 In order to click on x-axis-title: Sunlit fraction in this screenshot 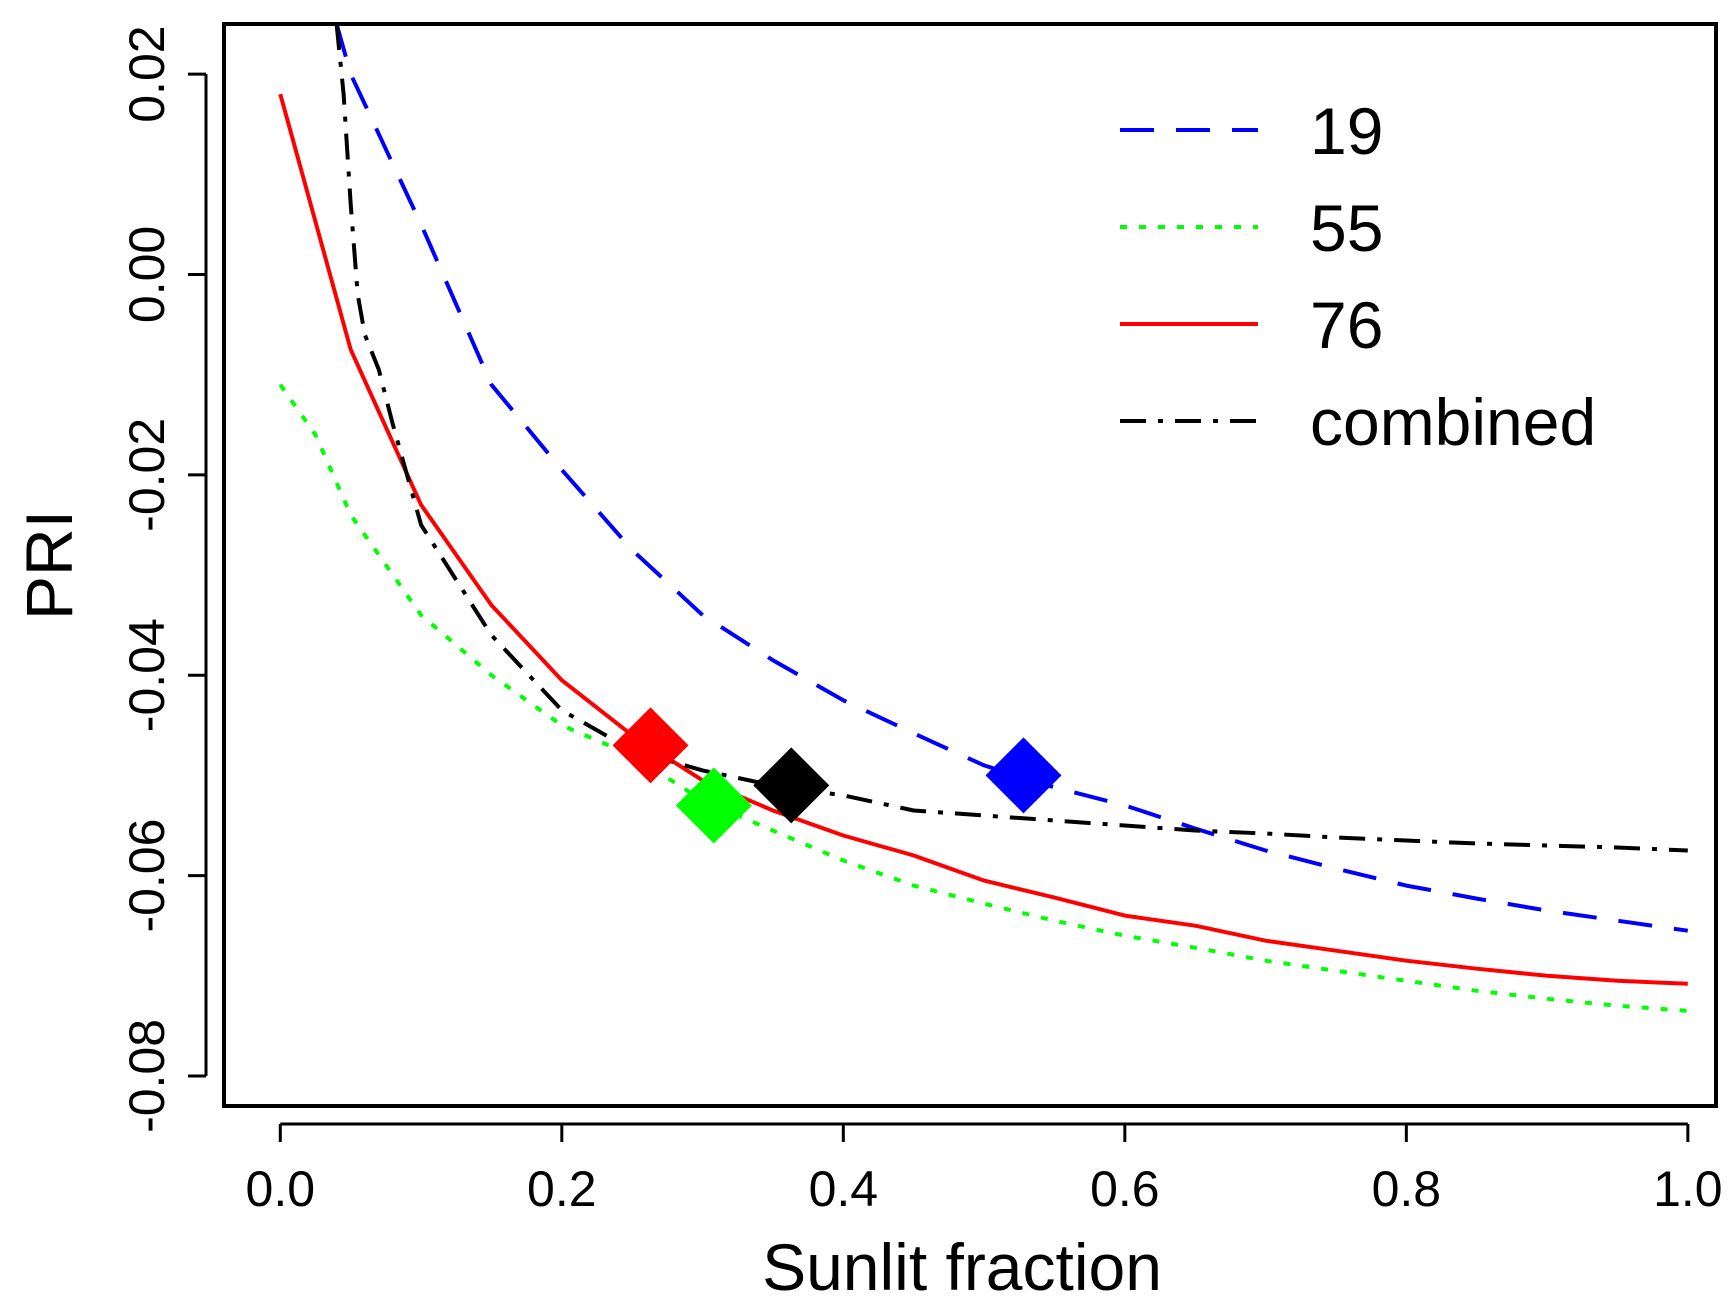, I will do `click(962, 1267)`.